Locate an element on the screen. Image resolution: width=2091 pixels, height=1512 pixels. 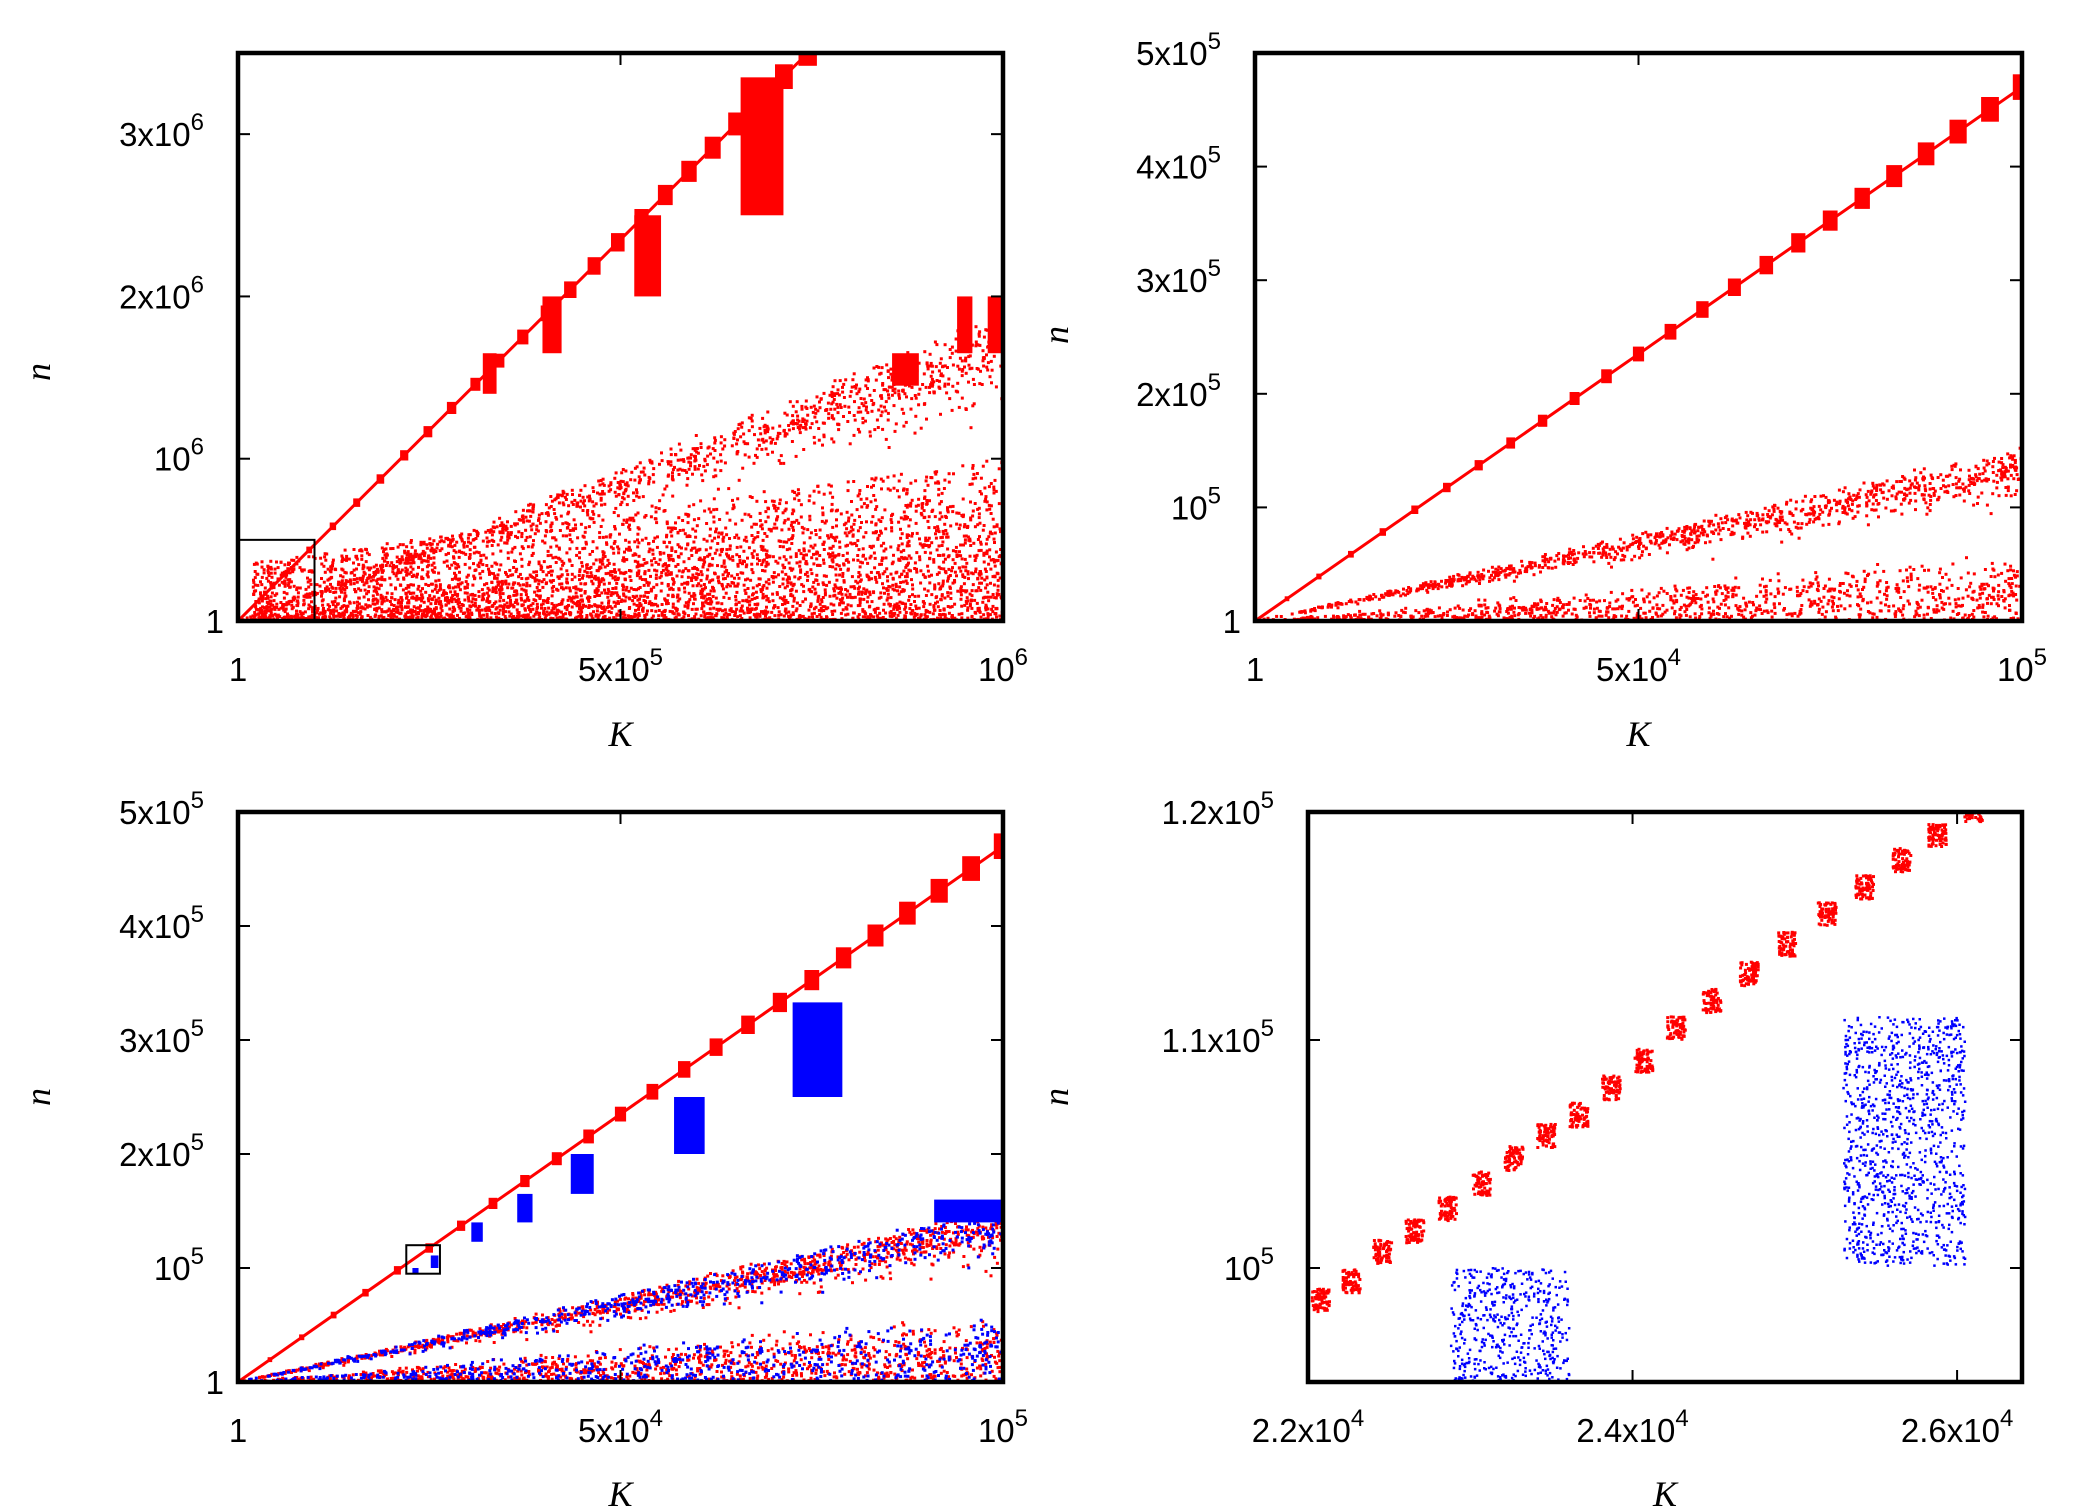
x-tick-label: 10⁵ is located at coordinates (1003, 1427).